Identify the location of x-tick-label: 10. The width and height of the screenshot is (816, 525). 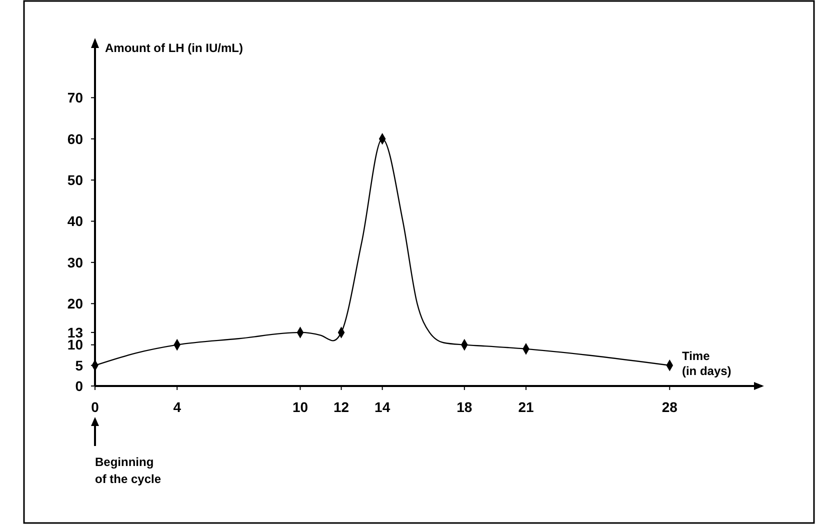
(300, 407).